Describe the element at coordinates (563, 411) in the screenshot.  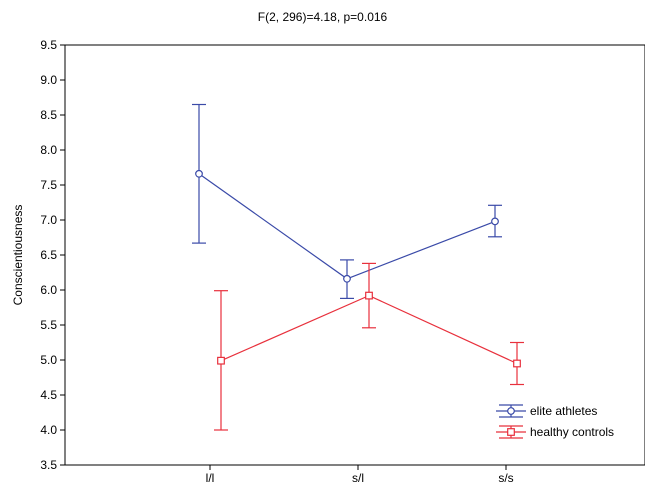
I see `legend-label: elite athletes` at that location.